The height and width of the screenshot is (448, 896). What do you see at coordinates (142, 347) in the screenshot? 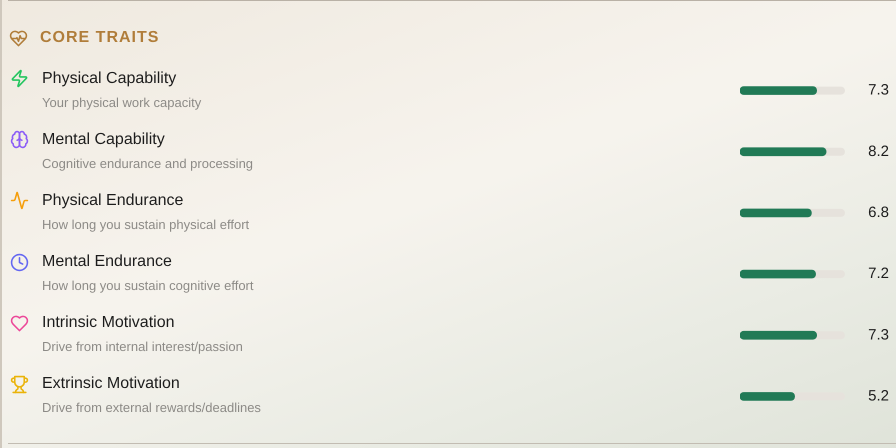
I see `text: Drive from internal interest/passion` at bounding box center [142, 347].